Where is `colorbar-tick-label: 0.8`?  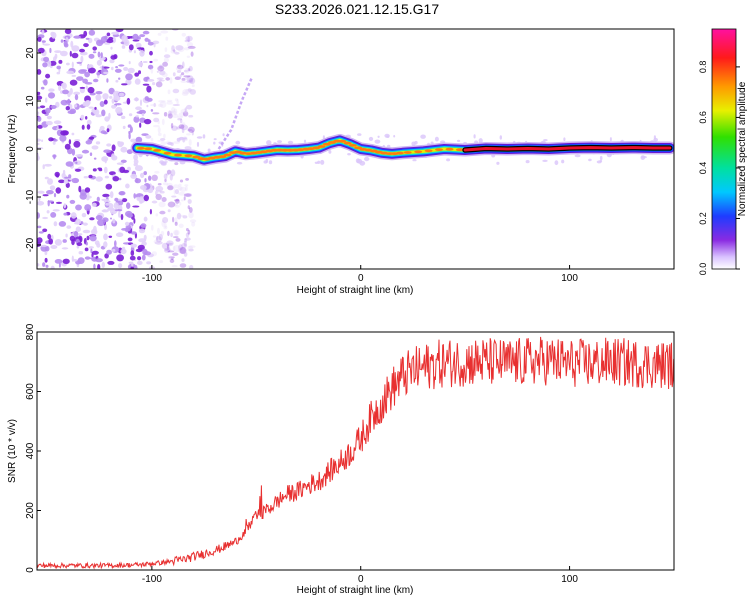
colorbar-tick-label: 0.8 is located at coordinates (703, 67).